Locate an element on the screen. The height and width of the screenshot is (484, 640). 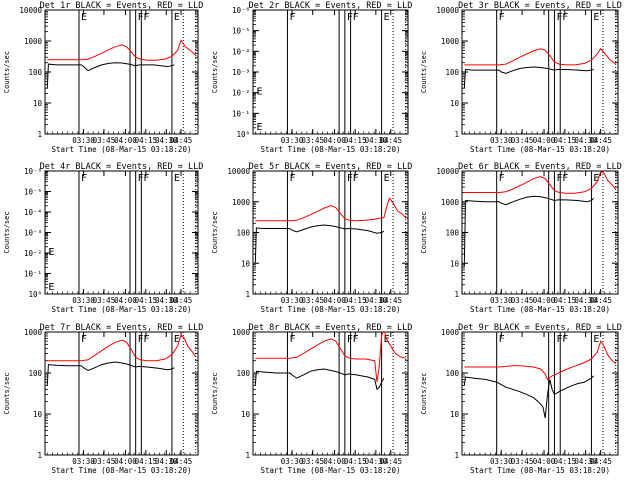
y-tick-label: 10⁻⁶ is located at coordinates (241, 10).